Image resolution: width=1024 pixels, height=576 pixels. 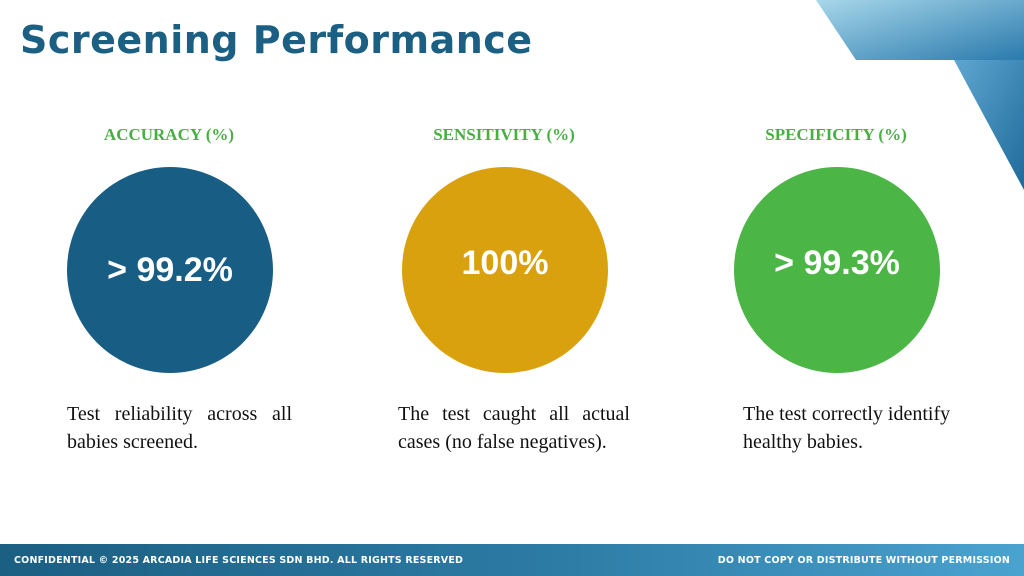 What do you see at coordinates (169, 134) in the screenshot?
I see `metric-heading: ACCURACY (%)` at bounding box center [169, 134].